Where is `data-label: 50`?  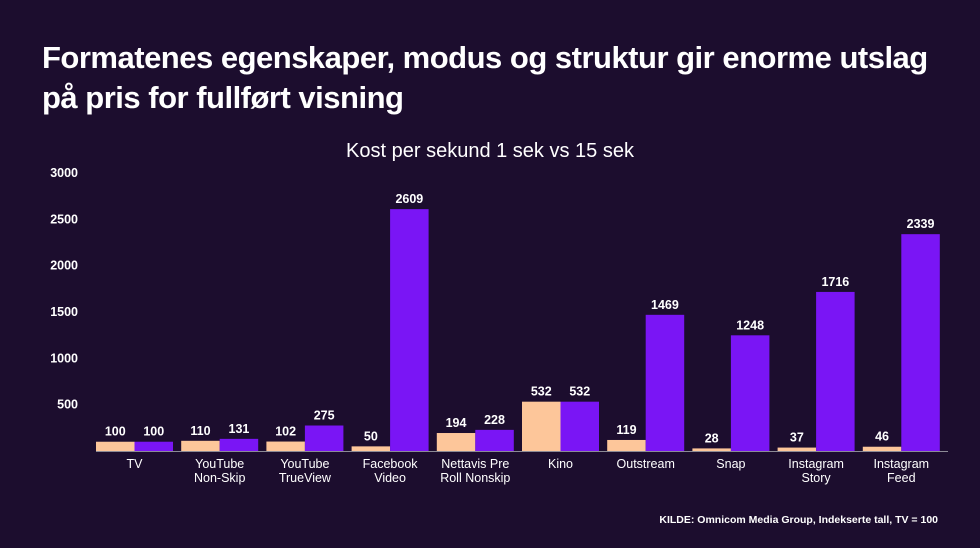
data-label: 50 is located at coordinates (371, 436).